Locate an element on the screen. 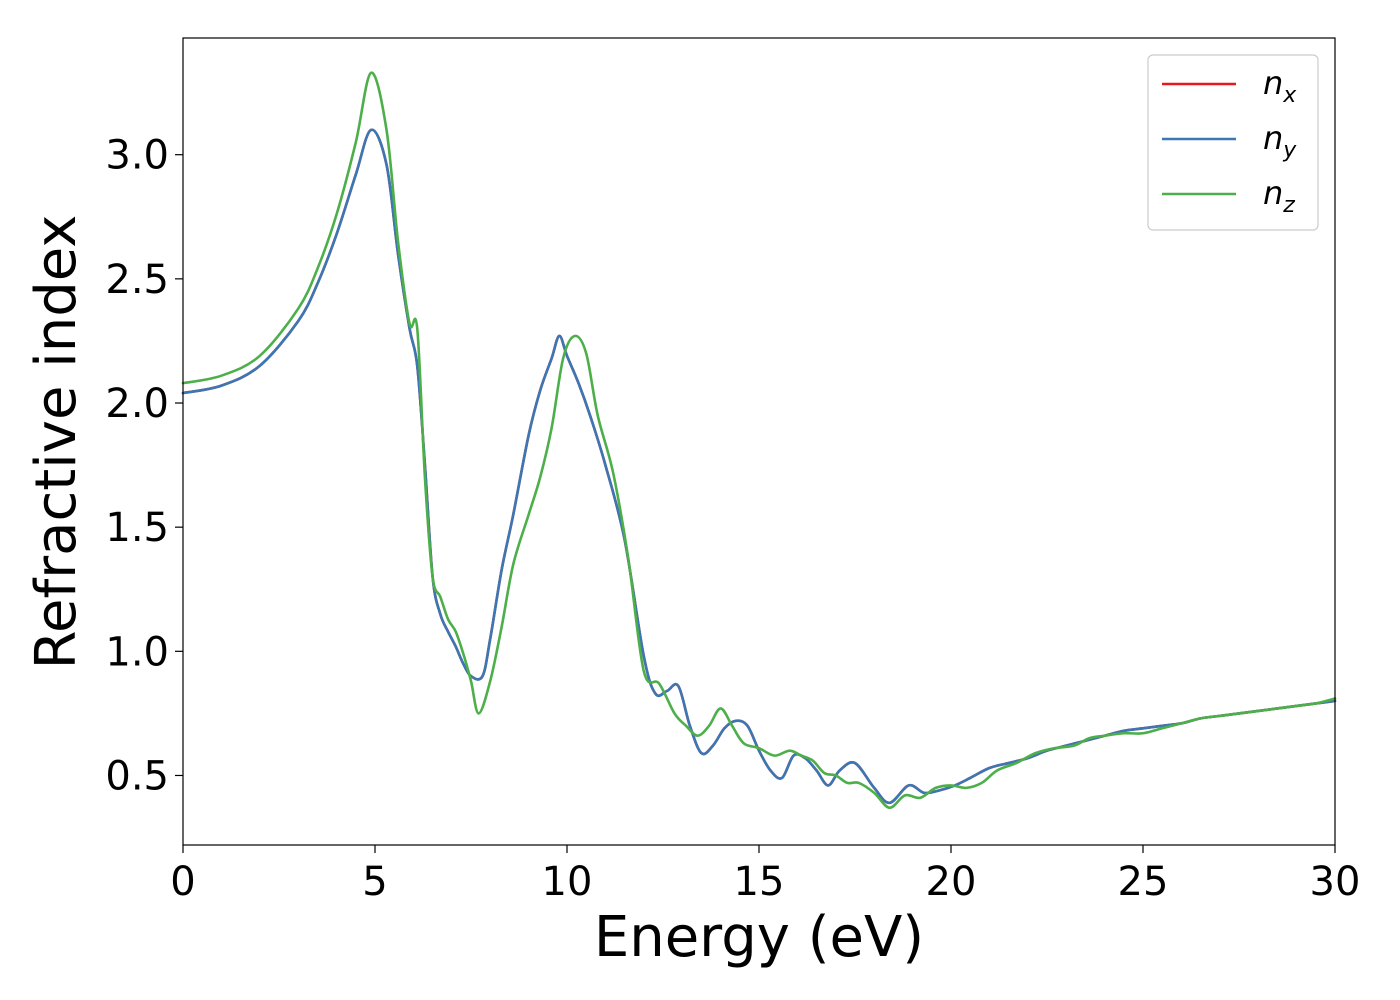 The width and height of the screenshot is (1400, 1000). x-tick-label: 20 is located at coordinates (951, 882).